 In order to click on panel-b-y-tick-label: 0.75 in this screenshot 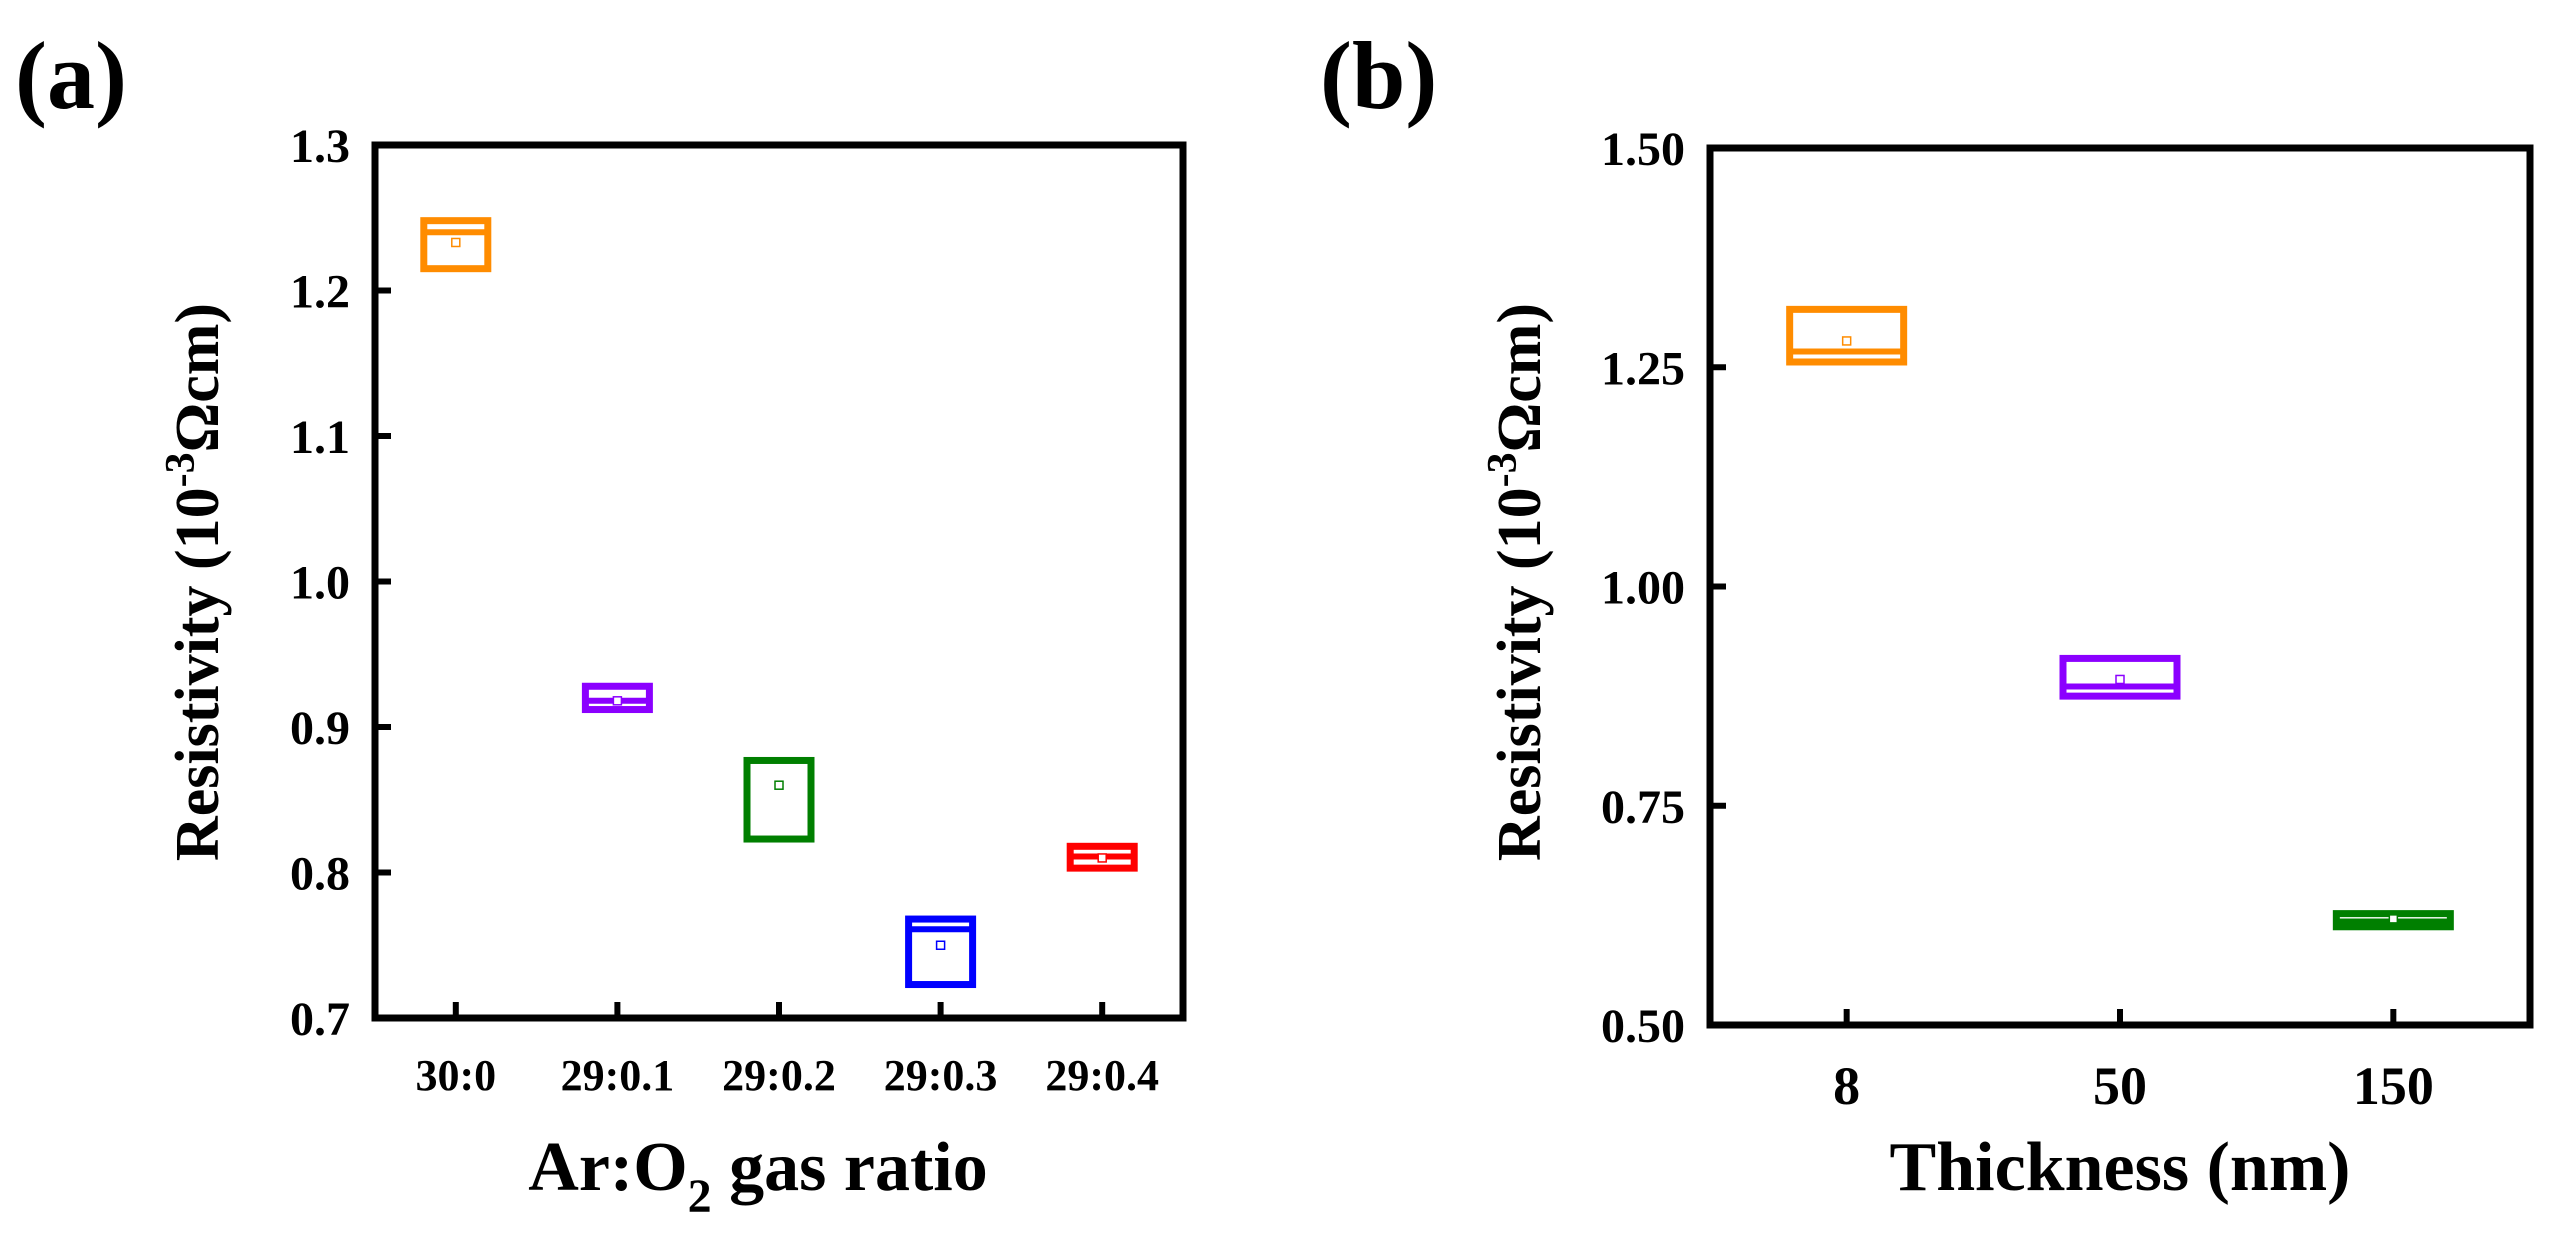, I will do `click(1643, 807)`.